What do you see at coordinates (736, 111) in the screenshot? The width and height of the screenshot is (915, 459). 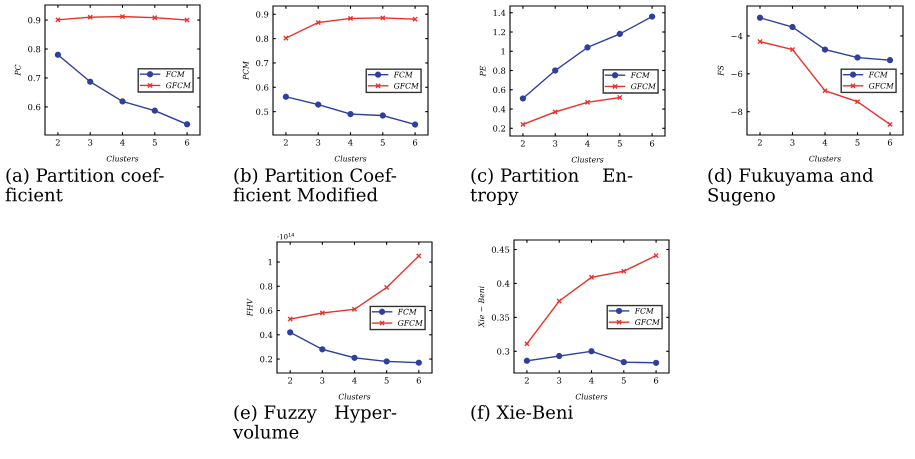 I see `y-tick-label: −8` at bounding box center [736, 111].